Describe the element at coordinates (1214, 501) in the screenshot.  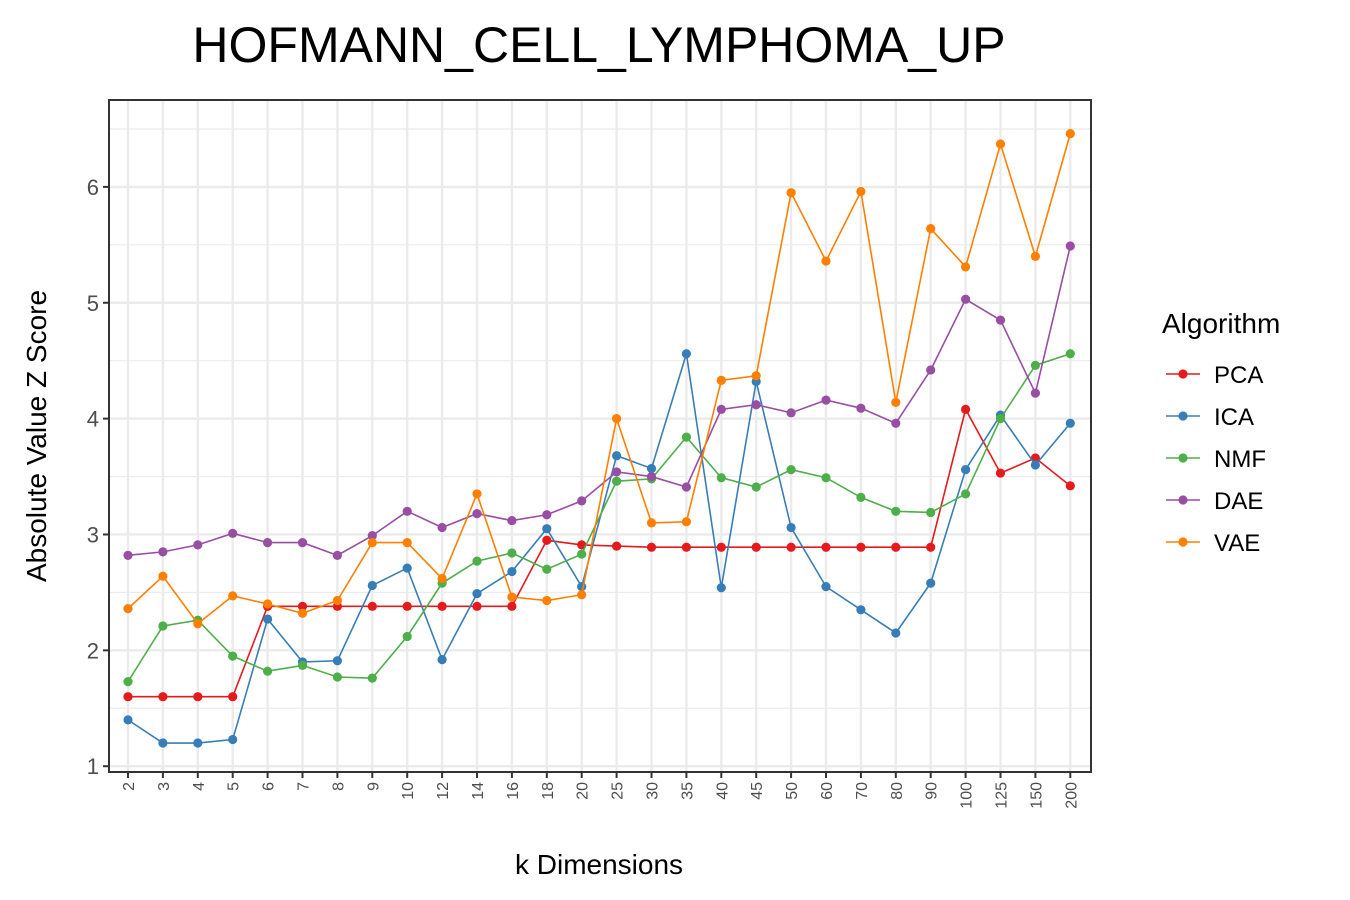
I see `legend-item-dae: DAE` at that location.